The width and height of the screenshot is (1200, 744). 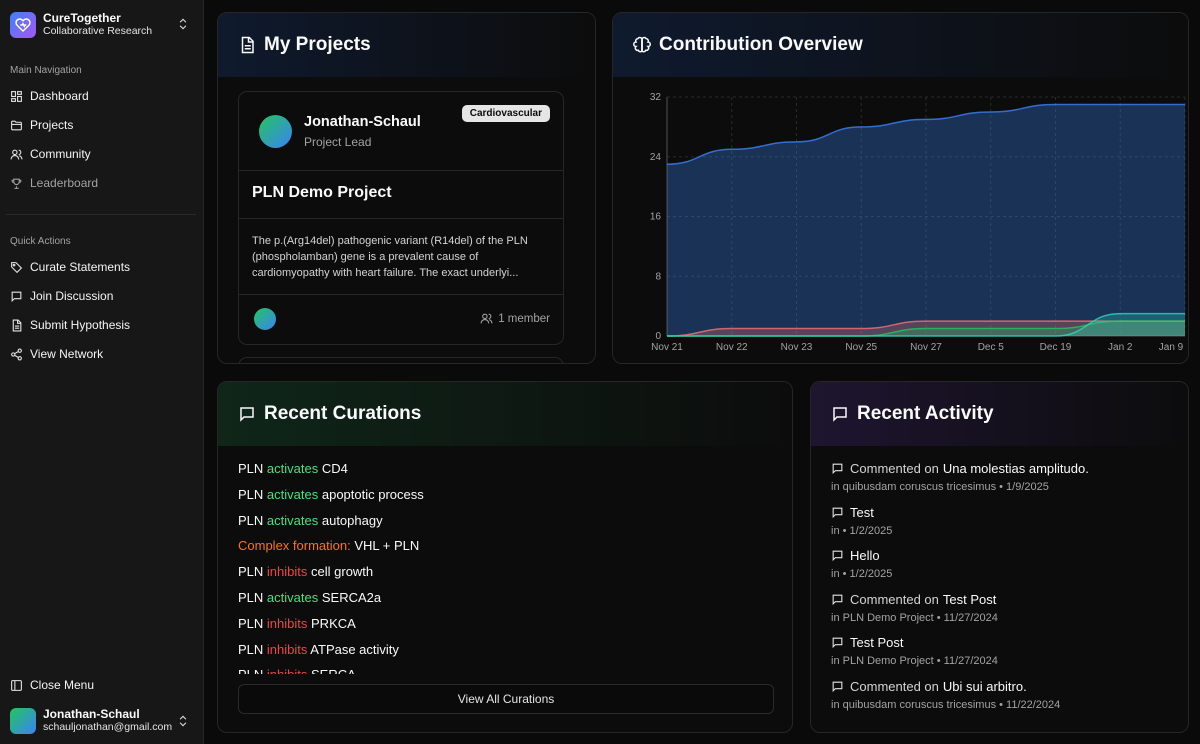 I want to click on curation-object: CD4, so click(x=334, y=468).